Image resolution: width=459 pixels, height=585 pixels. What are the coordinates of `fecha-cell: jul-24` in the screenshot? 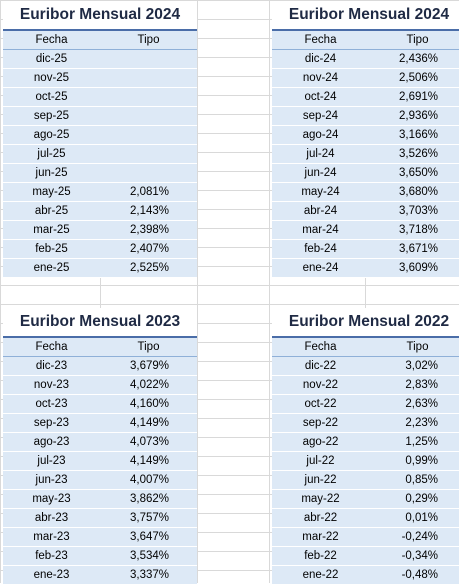 It's located at (320, 154).